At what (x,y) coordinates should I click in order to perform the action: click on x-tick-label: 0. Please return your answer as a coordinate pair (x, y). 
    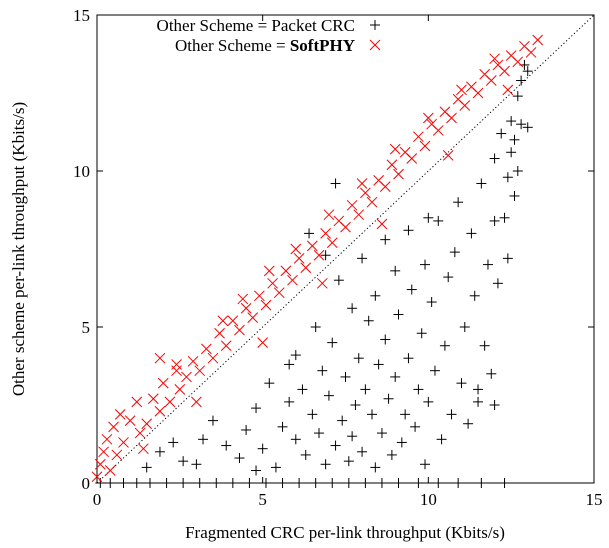
    Looking at the image, I should click on (97, 499).